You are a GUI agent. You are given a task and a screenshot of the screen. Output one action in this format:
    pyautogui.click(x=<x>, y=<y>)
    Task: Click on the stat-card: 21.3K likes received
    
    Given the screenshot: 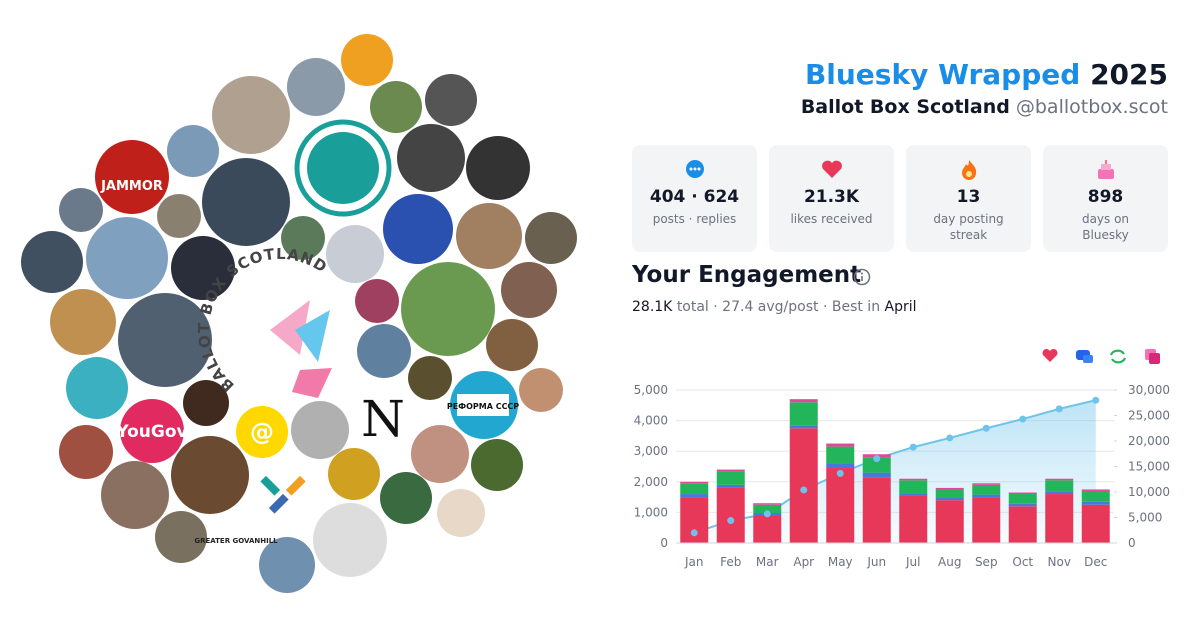 What is the action you would take?
    pyautogui.click(x=831, y=198)
    